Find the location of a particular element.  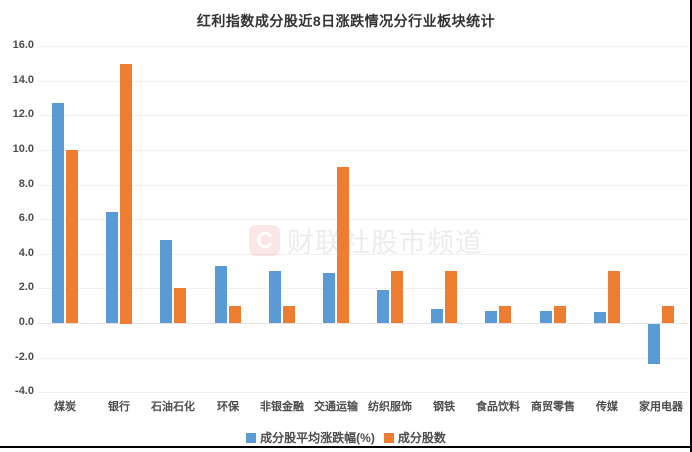

y-axis-tick-label: 16.0 is located at coordinates (23, 45).